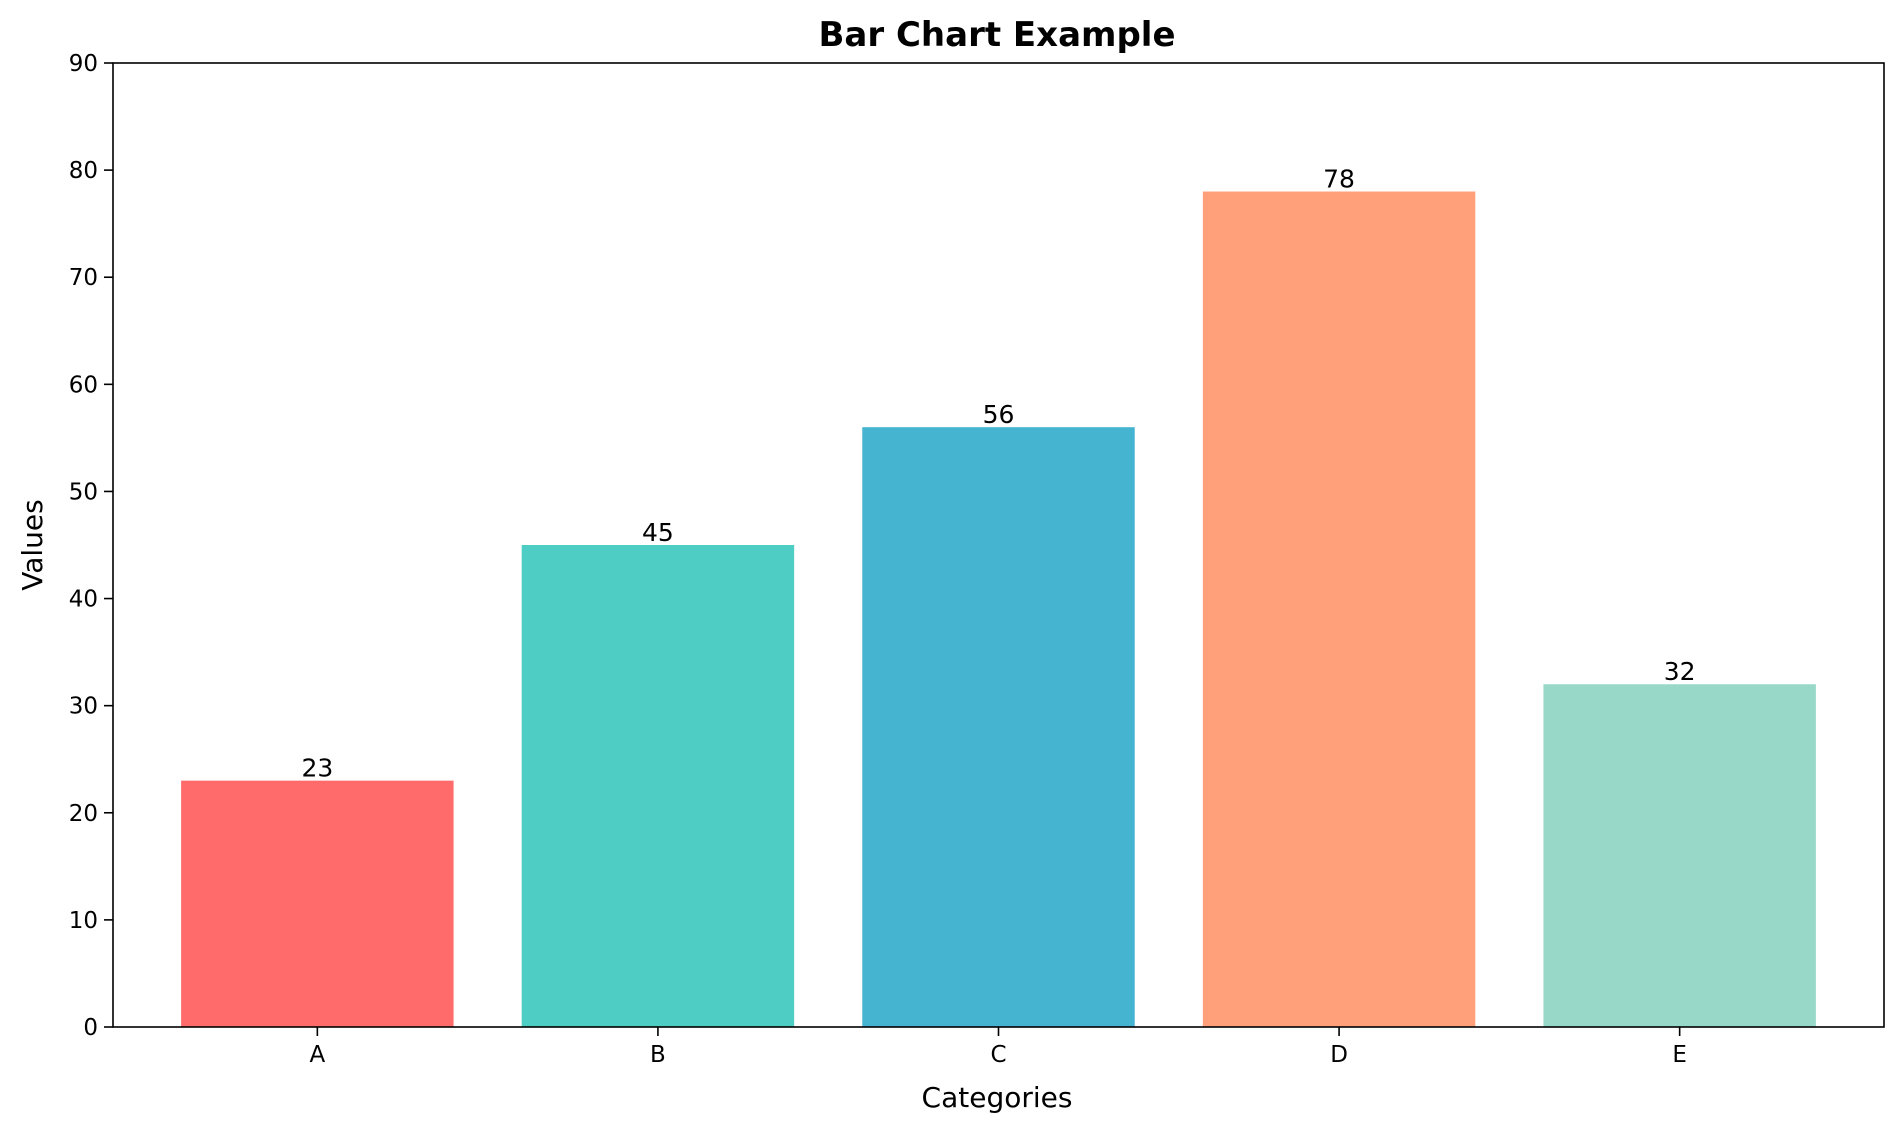 This screenshot has height=1132, width=1901. I want to click on bar-e, so click(1679, 855).